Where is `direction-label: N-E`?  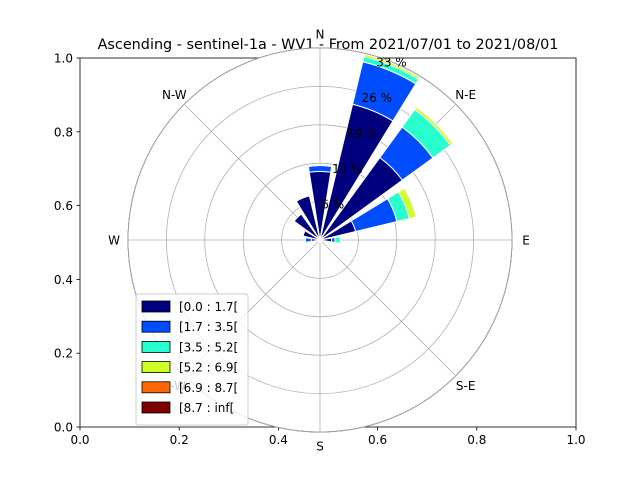 direction-label: N-E is located at coordinates (465, 95).